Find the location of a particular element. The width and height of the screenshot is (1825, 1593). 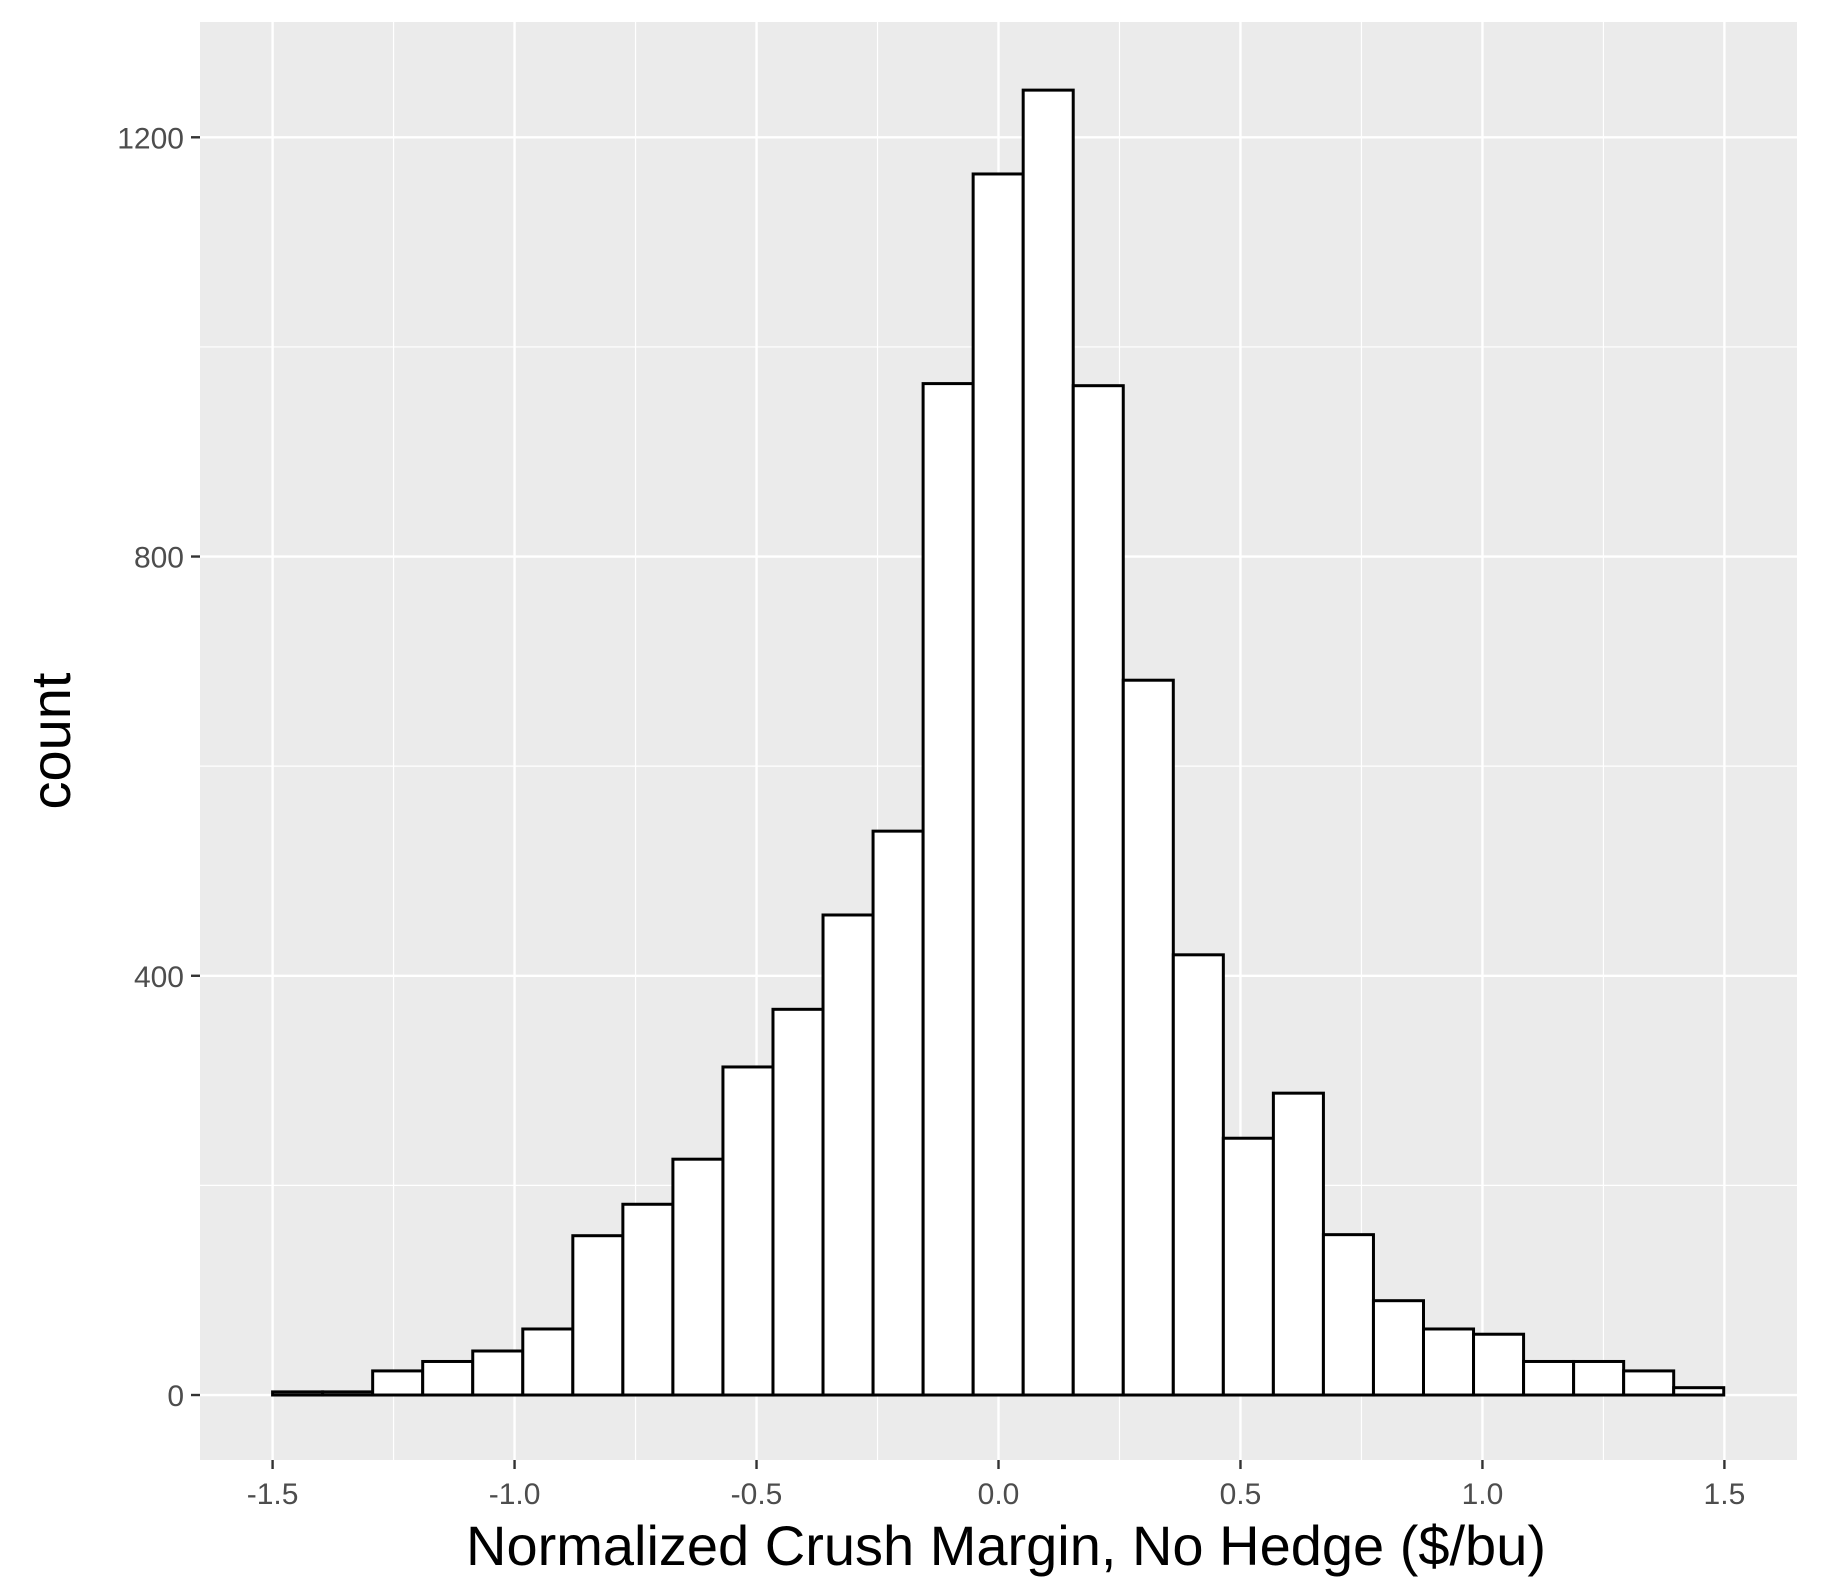

x-axis-title: Normalized Crush Margin, No Hedge ($/bu) is located at coordinates (1006, 1545).